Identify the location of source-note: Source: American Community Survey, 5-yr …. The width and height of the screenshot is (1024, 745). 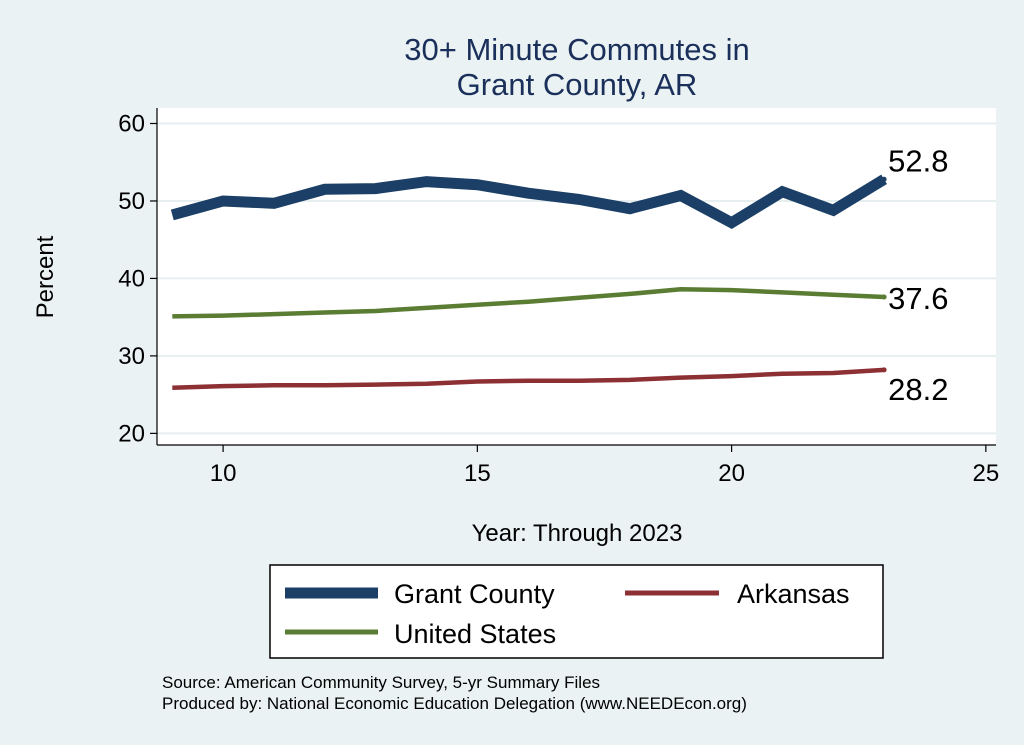
(381, 682).